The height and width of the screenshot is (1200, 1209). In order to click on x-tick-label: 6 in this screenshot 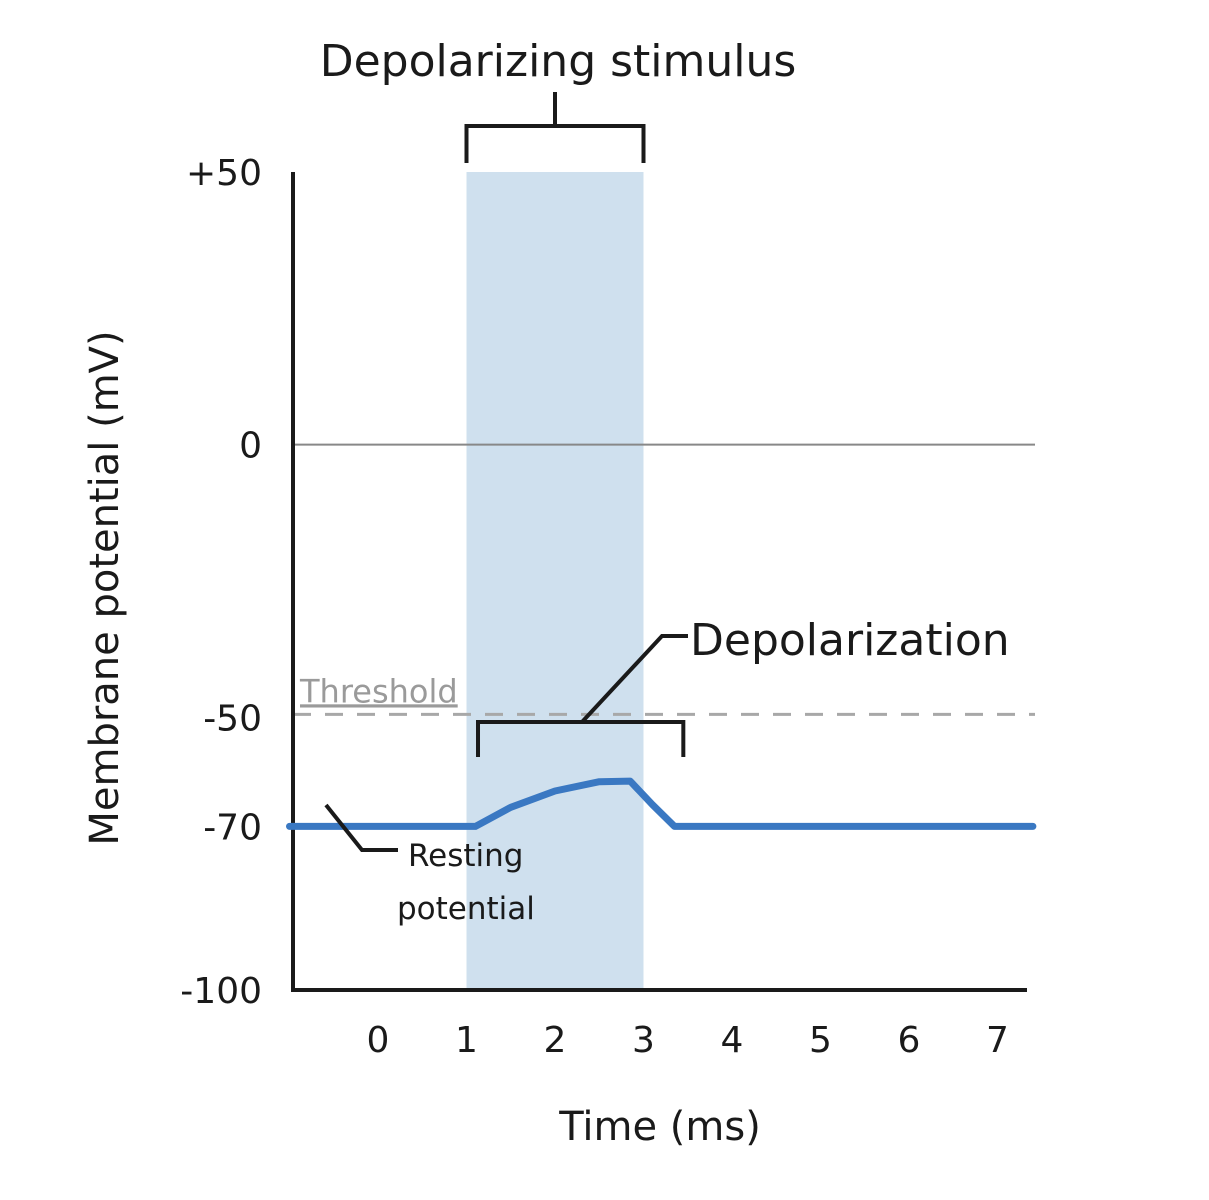, I will do `click(909, 1040)`.